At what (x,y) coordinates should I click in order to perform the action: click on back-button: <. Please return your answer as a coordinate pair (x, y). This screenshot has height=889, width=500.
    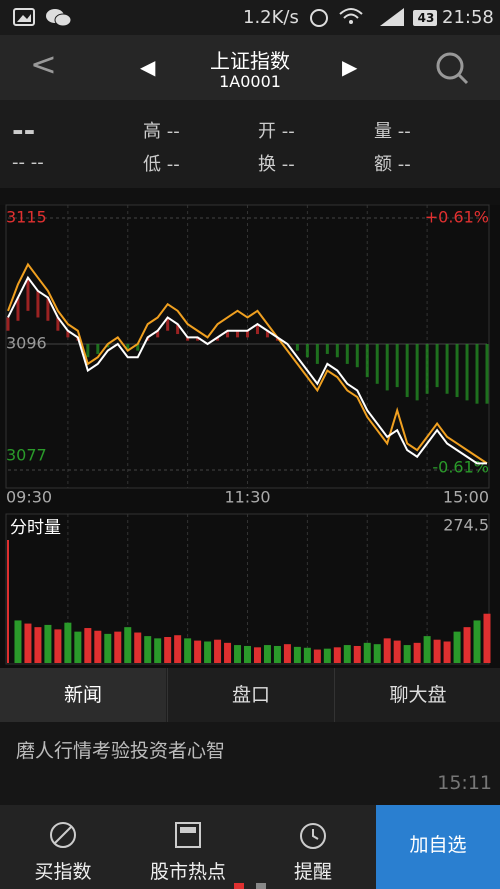
    Looking at the image, I should click on (43, 64).